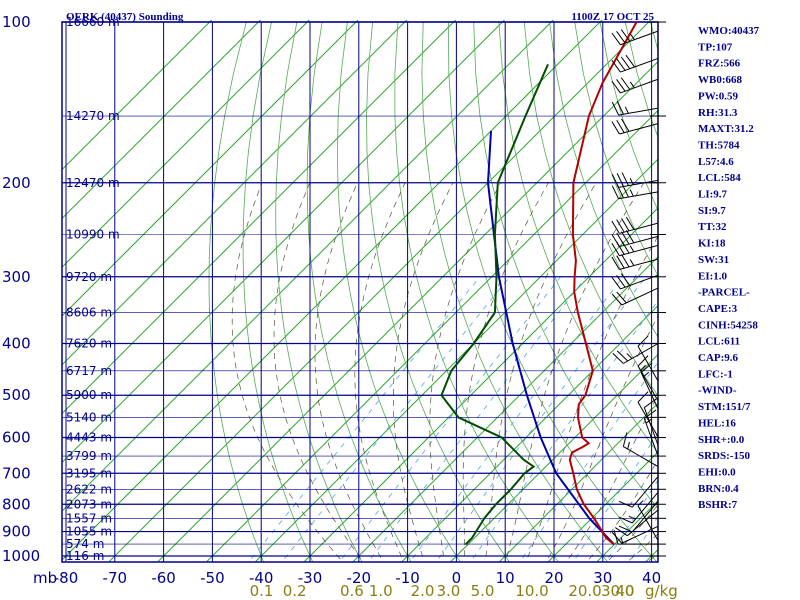 Image resolution: width=800 pixels, height=600 pixels. What do you see at coordinates (261, 578) in the screenshot?
I see `temperature-label: -40` at bounding box center [261, 578].